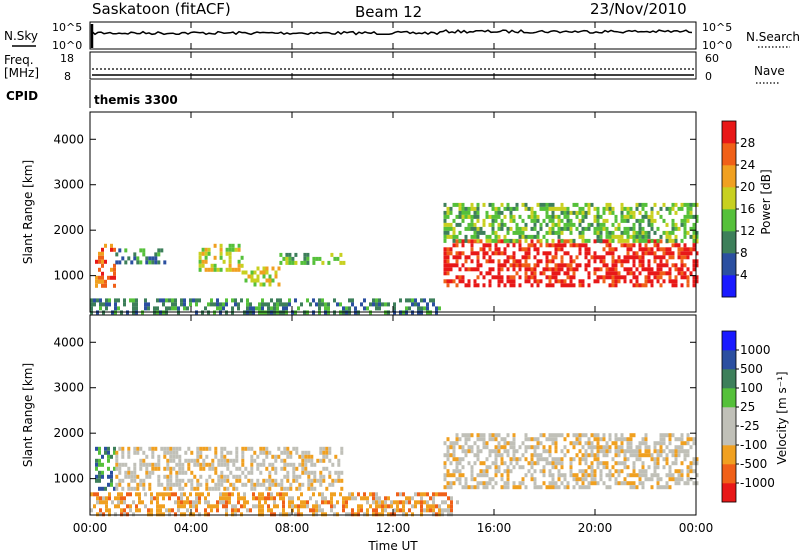  What do you see at coordinates (750, 426) in the screenshot?
I see `velocity-colorbar-tick: -25` at bounding box center [750, 426].